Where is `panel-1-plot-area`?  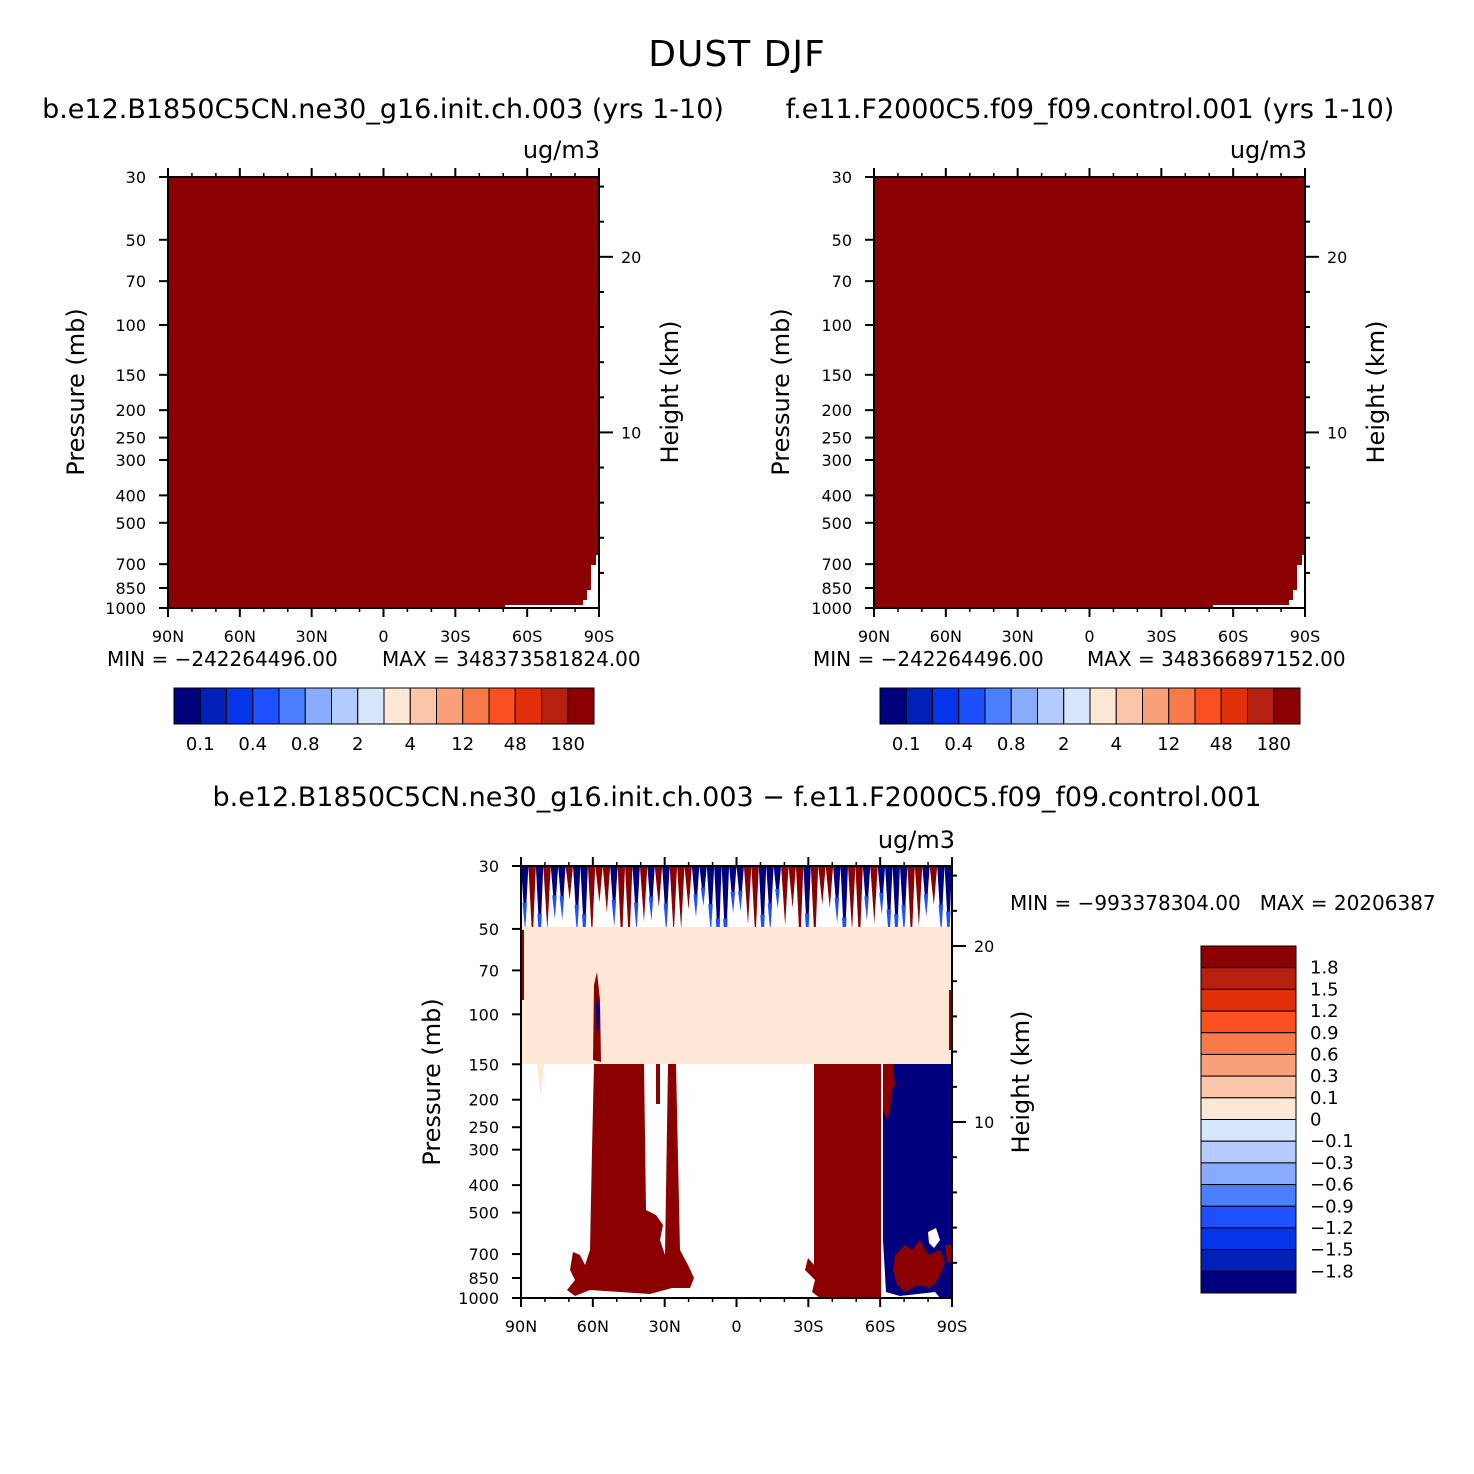
panel-1-plot-area is located at coordinates (383, 392).